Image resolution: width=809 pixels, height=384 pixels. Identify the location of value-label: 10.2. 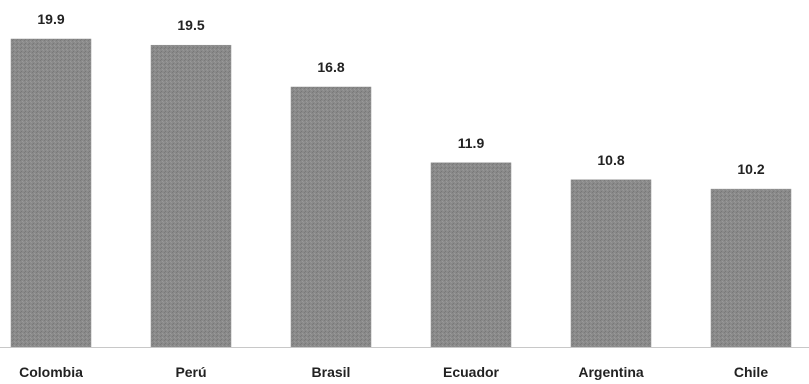
(750, 169).